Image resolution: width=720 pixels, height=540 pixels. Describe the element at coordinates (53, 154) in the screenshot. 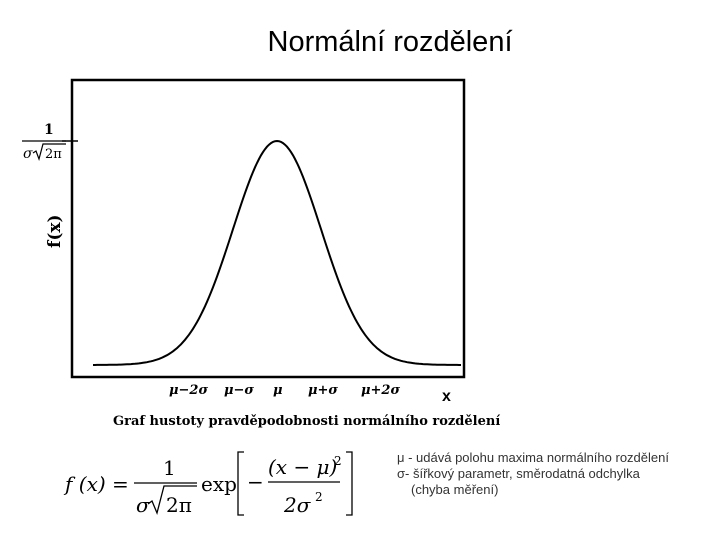

I see `peak-label-root: 2π` at that location.